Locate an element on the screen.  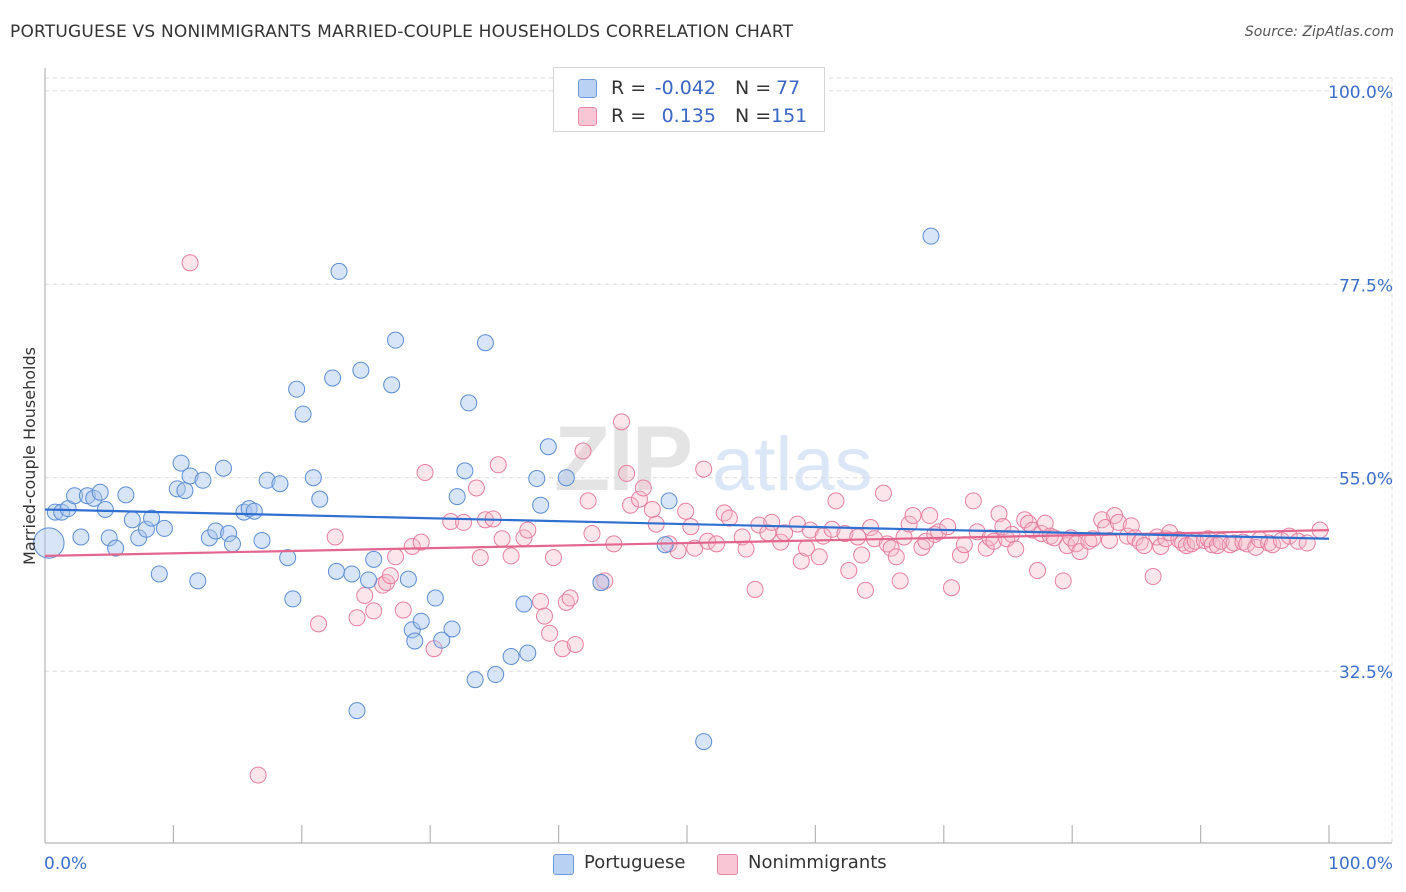
nonimmigrants-legend-swatch is located at coordinates (727, 864).